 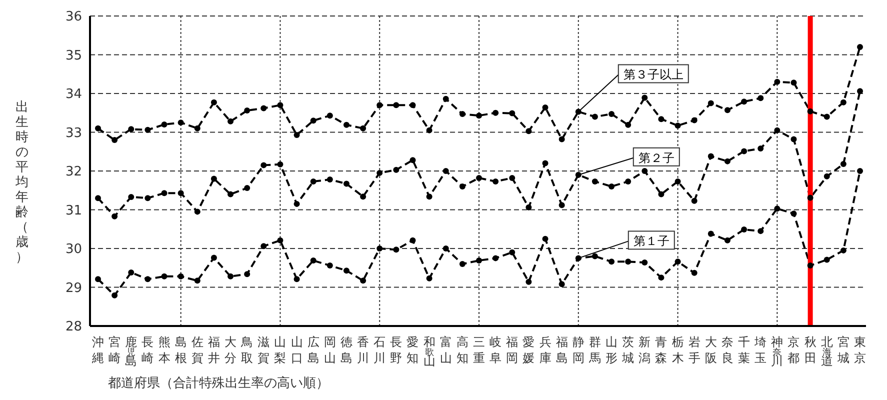 What do you see at coordinates (512, 350) in the screenshot?
I see `x-tick-label: 福岡` at bounding box center [512, 350].